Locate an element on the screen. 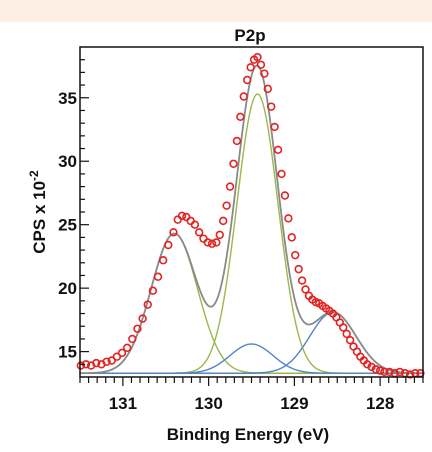 Image resolution: width=432 pixels, height=452 pixels. y-tick-label: 20 is located at coordinates (67, 288).